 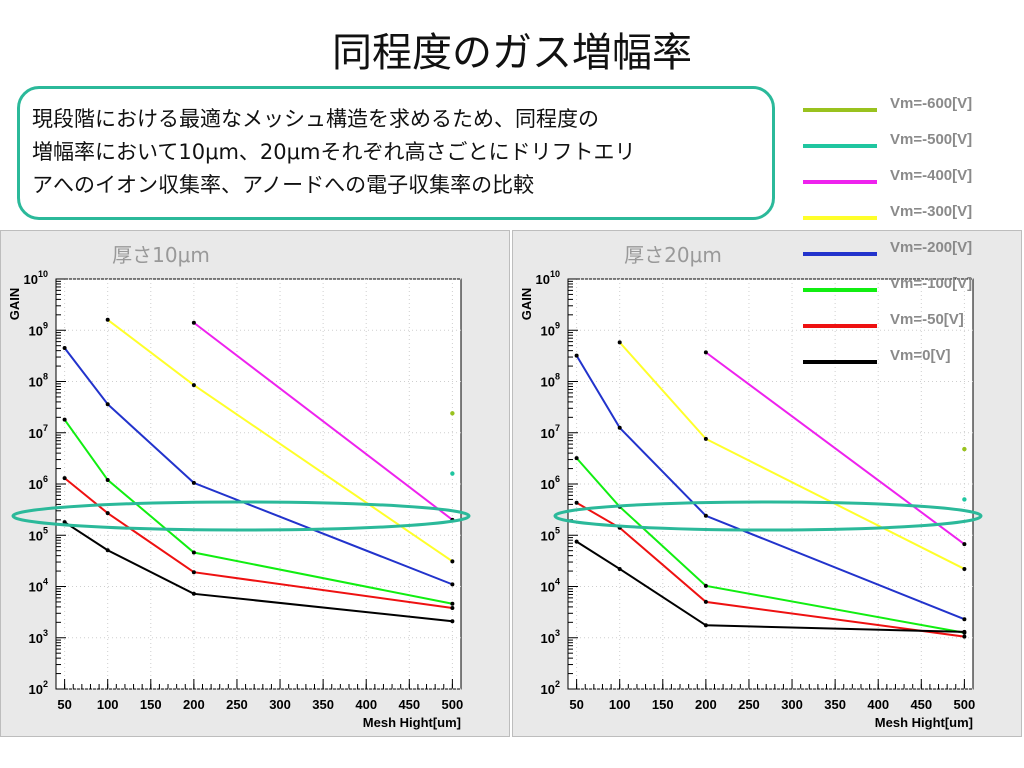 What do you see at coordinates (931, 283) in the screenshot?
I see `legend-label: Vm=-100[V]` at bounding box center [931, 283].